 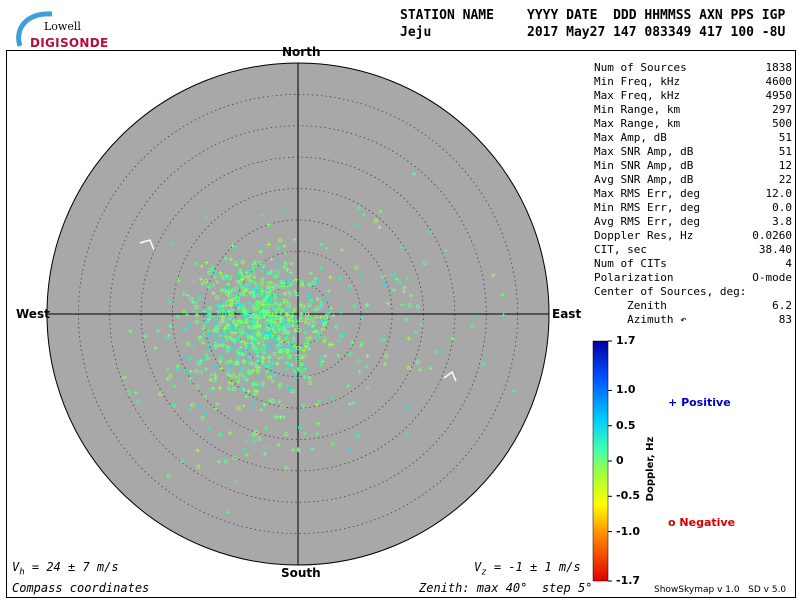 What do you see at coordinates (693, 180) in the screenshot?
I see `stat-row: Avg SNR Amp, dB 22` at bounding box center [693, 180].